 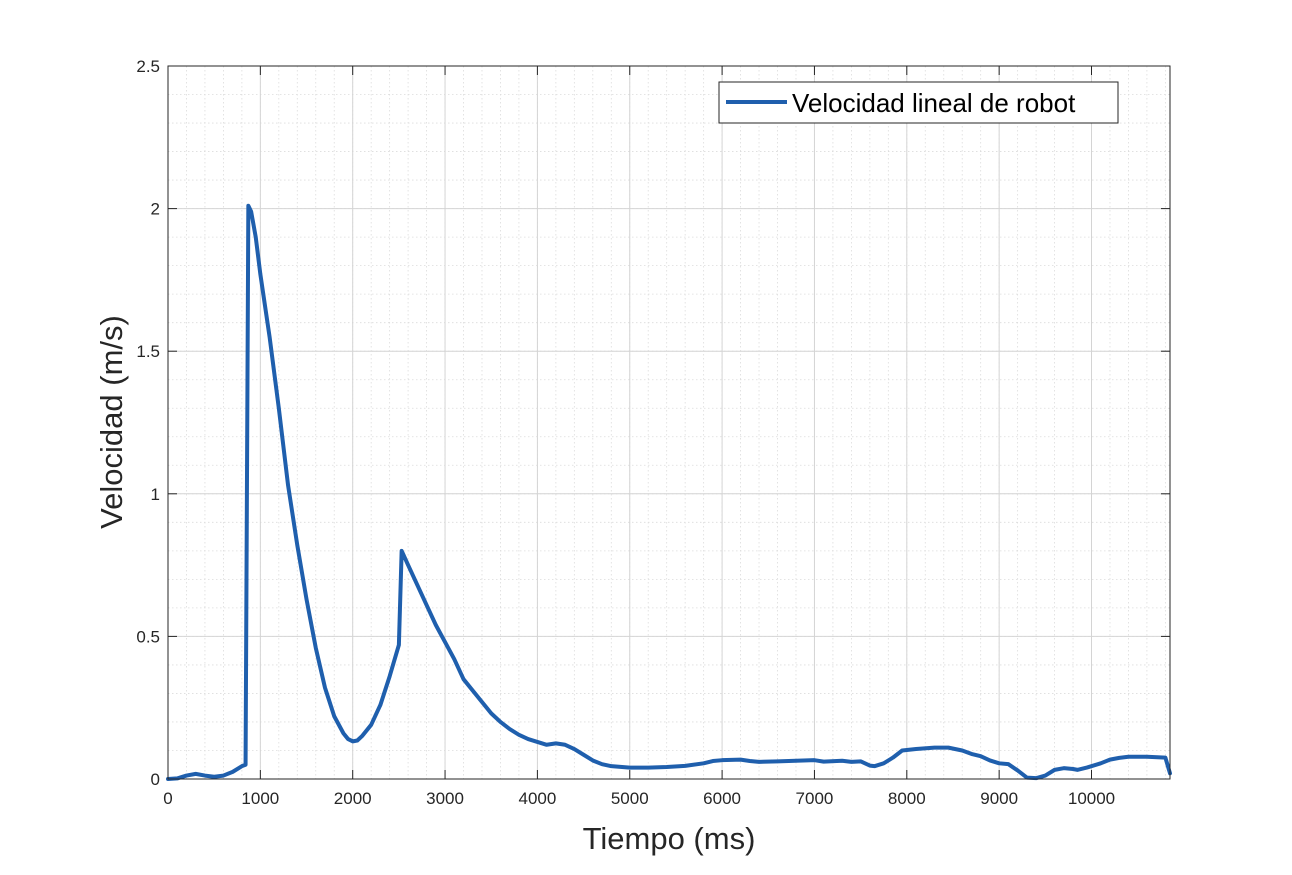 I want to click on x-axis-title: Tiempo (ms), so click(x=669, y=838).